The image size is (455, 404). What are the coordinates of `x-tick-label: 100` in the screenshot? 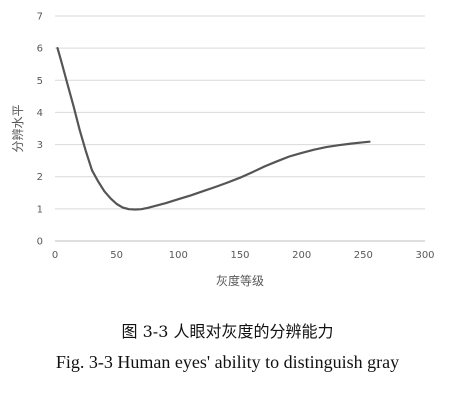 It's located at (178, 255).